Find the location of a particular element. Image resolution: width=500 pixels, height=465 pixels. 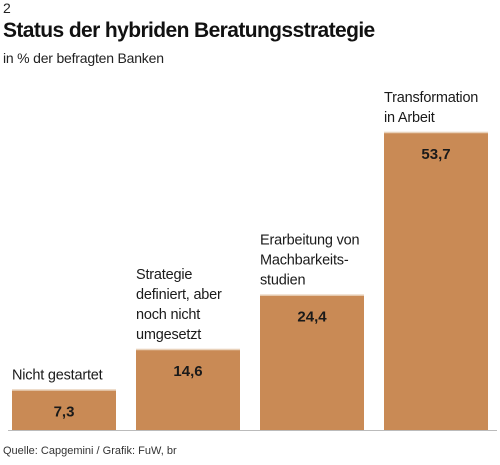

bar-value-label-1: 7,3 is located at coordinates (64, 411).